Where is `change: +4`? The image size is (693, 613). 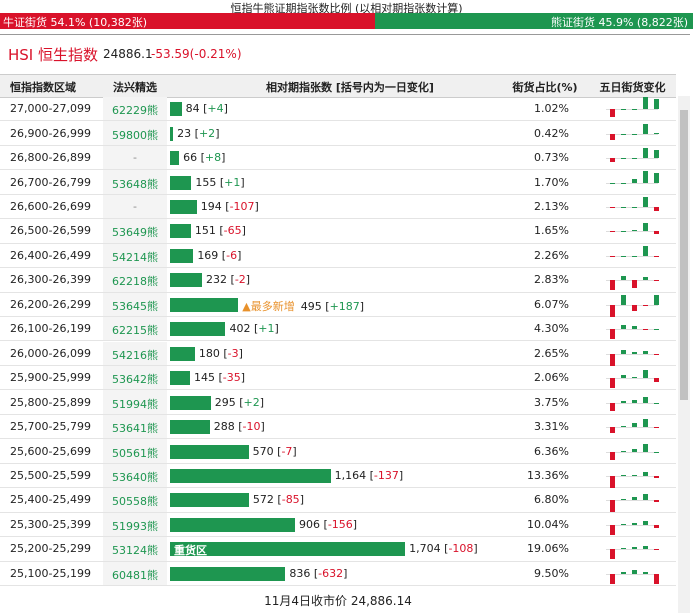 change: +4 is located at coordinates (215, 109).